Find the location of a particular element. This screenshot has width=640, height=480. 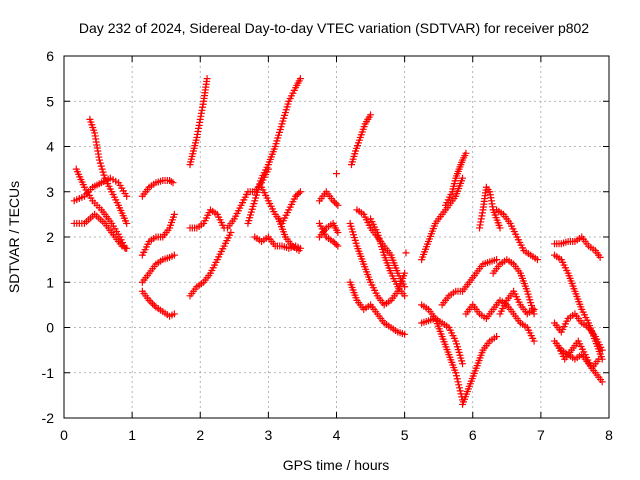

x-tick-label: 4 is located at coordinates (337, 435).